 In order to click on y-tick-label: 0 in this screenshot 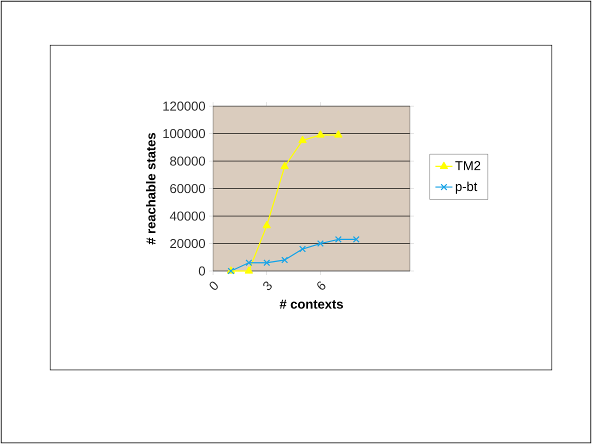, I will do `click(202, 271)`.